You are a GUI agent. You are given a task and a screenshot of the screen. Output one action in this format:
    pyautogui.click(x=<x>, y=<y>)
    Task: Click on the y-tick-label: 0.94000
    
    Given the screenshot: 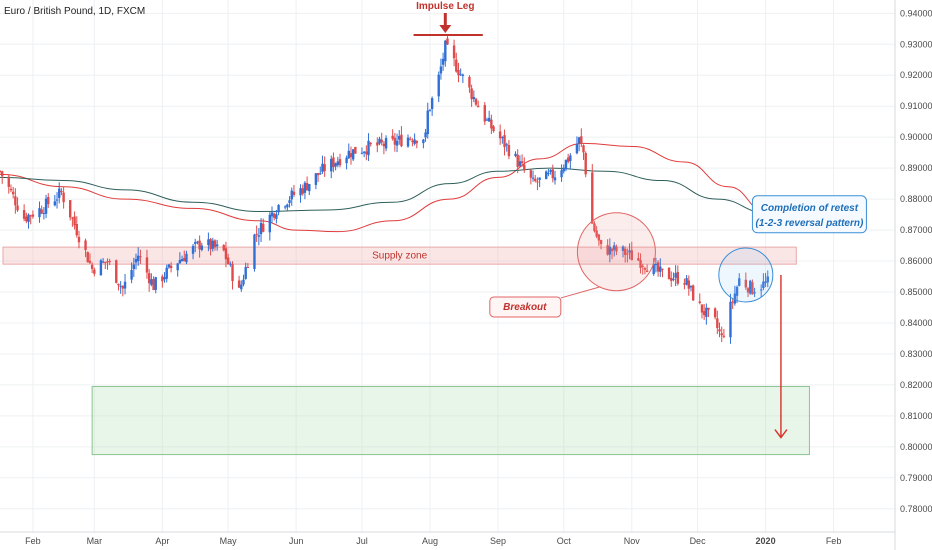 What is the action you would take?
    pyautogui.click(x=916, y=13)
    